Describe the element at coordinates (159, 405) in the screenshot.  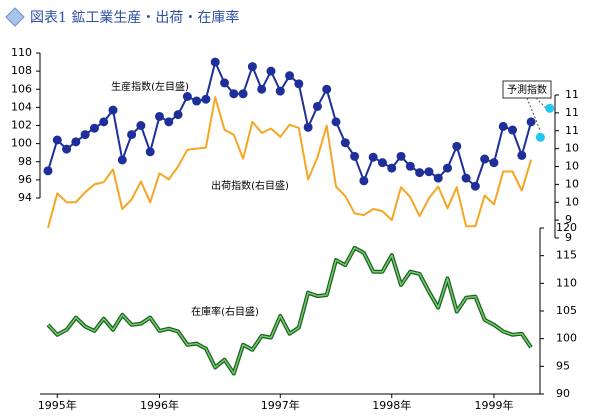
I see `x-tick-label: 1996年` at that location.